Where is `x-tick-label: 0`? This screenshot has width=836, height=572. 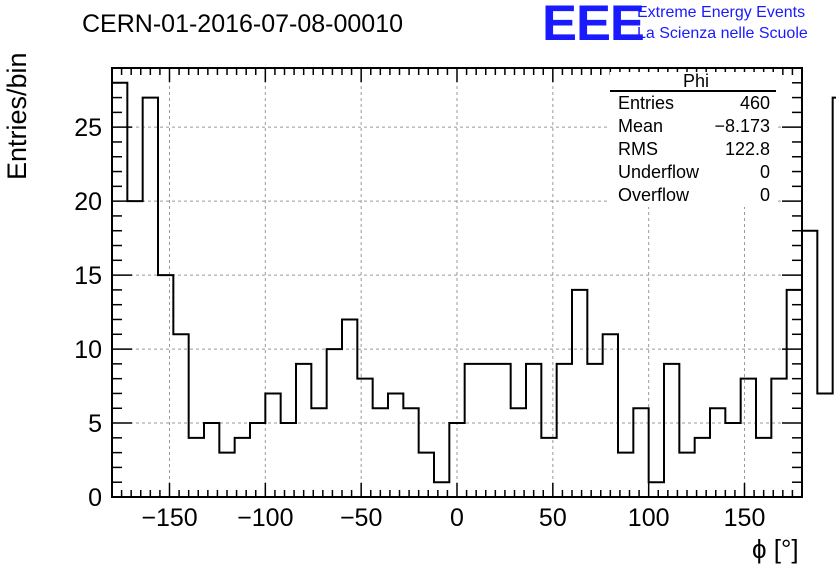
x-tick-label: 0 is located at coordinates (457, 518).